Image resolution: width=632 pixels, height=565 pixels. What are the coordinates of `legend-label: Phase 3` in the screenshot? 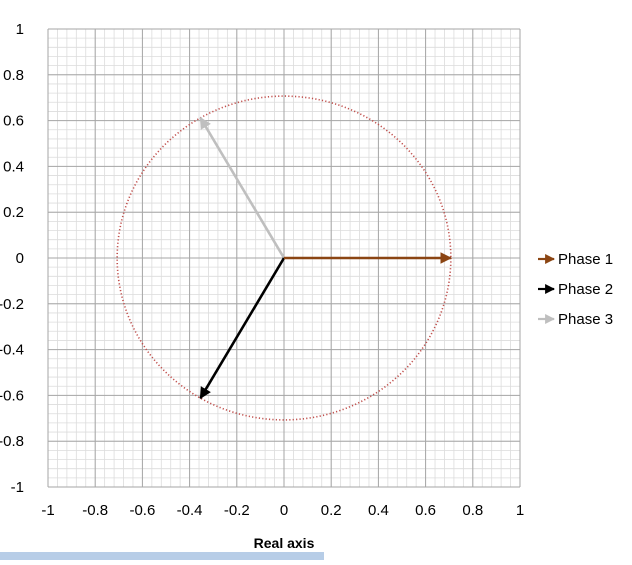 It's located at (585, 319).